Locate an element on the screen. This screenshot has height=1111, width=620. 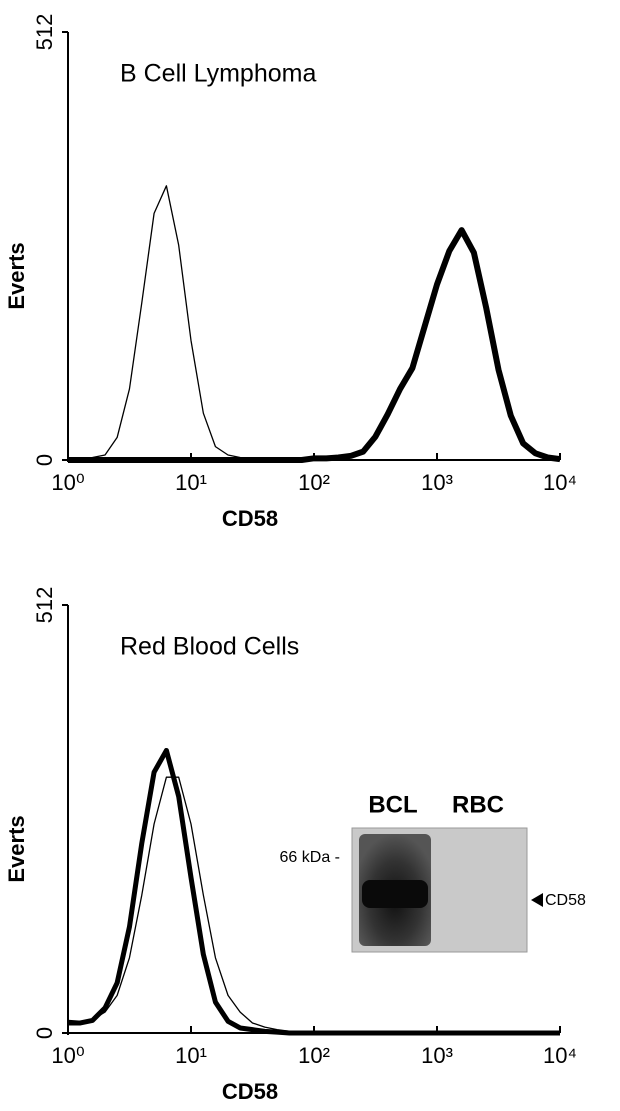
lane-label: RBC is located at coordinates (478, 804).